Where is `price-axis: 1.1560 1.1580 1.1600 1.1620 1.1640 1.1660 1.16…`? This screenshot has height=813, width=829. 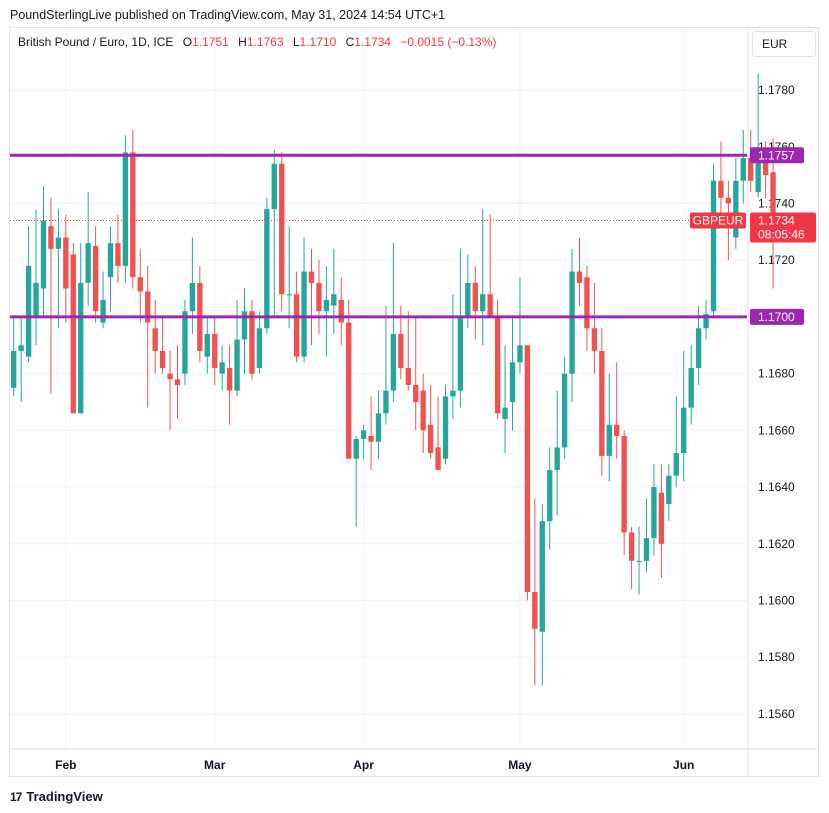
price-axis: 1.1560 1.1580 1.1600 1.1620 1.1640 1.1660 1.16… is located at coordinates (776, 402).